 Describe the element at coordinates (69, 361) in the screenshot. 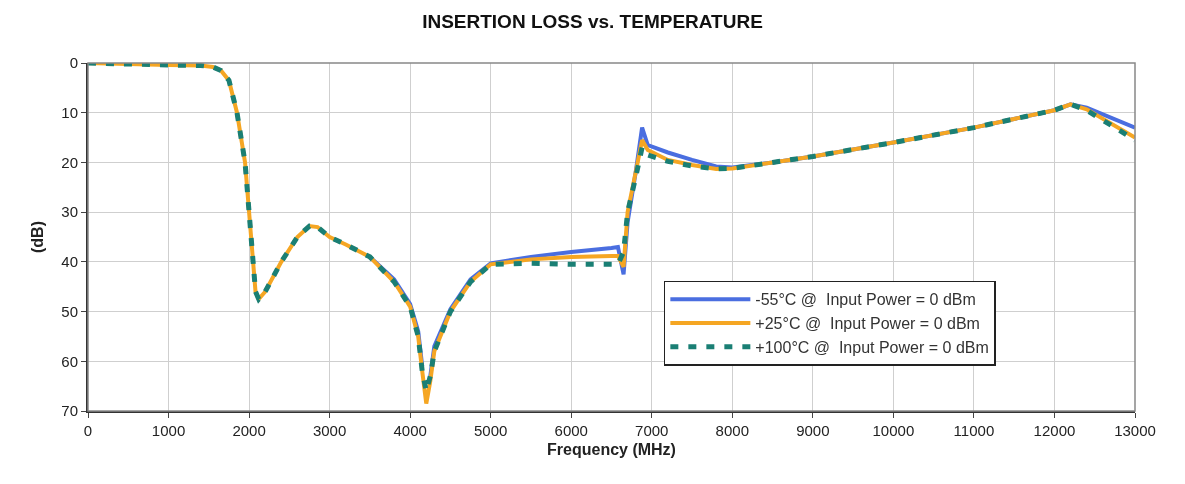

I see `y-tick-label: 60` at that location.